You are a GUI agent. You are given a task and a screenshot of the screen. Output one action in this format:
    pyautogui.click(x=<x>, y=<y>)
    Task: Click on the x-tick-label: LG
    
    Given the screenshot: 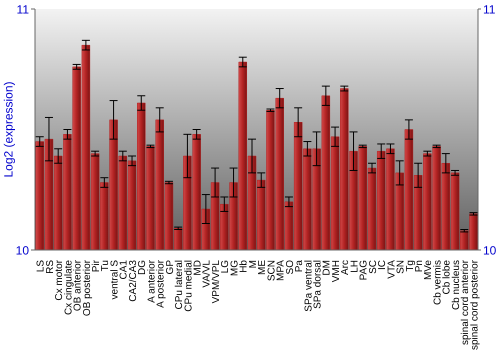 What is the action you would take?
    pyautogui.click(x=226, y=267)
    